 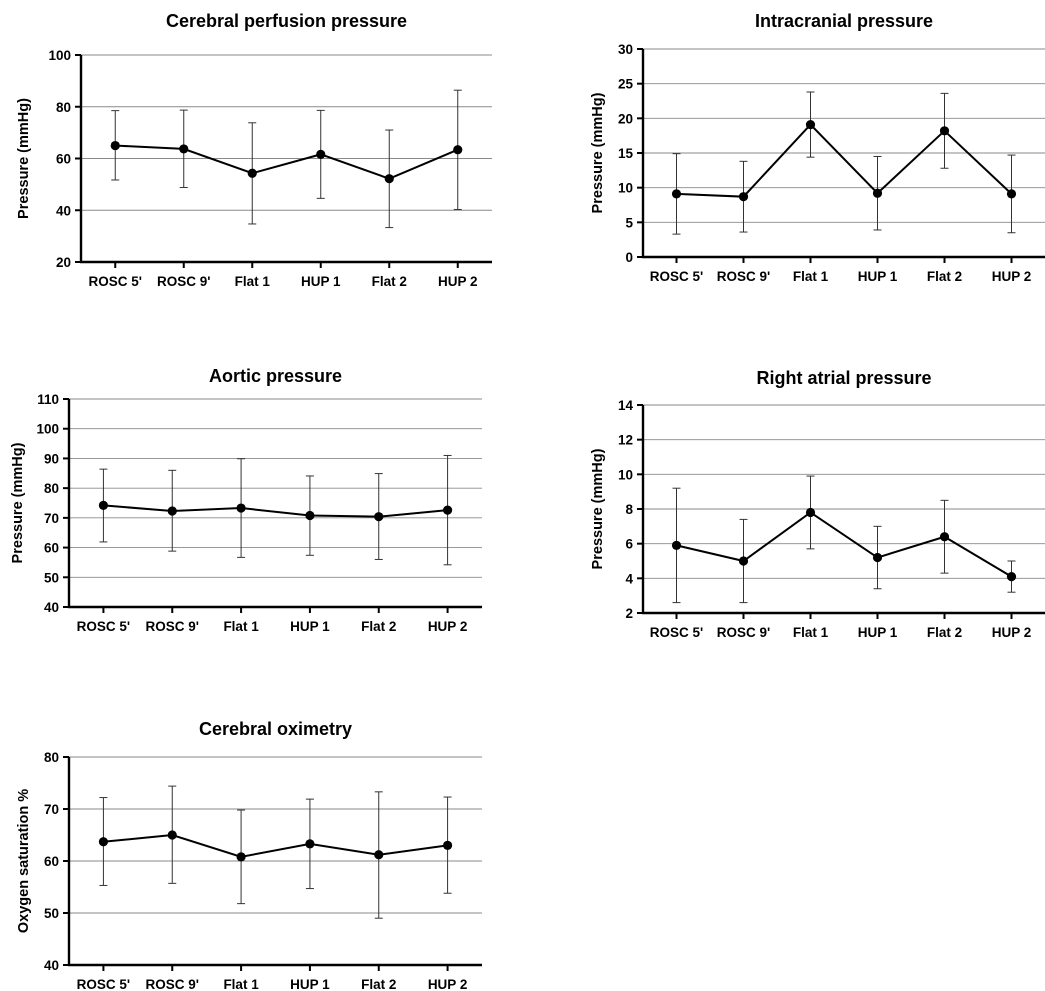 I want to click on y-tick-label: 110, so click(x=48, y=399).